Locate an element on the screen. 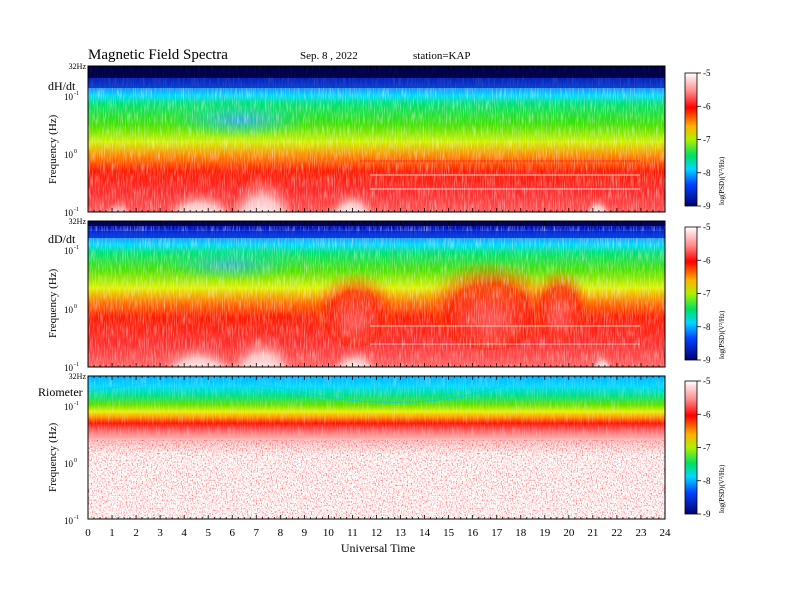  ytick-dd-bot: 10 -1 is located at coordinates (71, 367).